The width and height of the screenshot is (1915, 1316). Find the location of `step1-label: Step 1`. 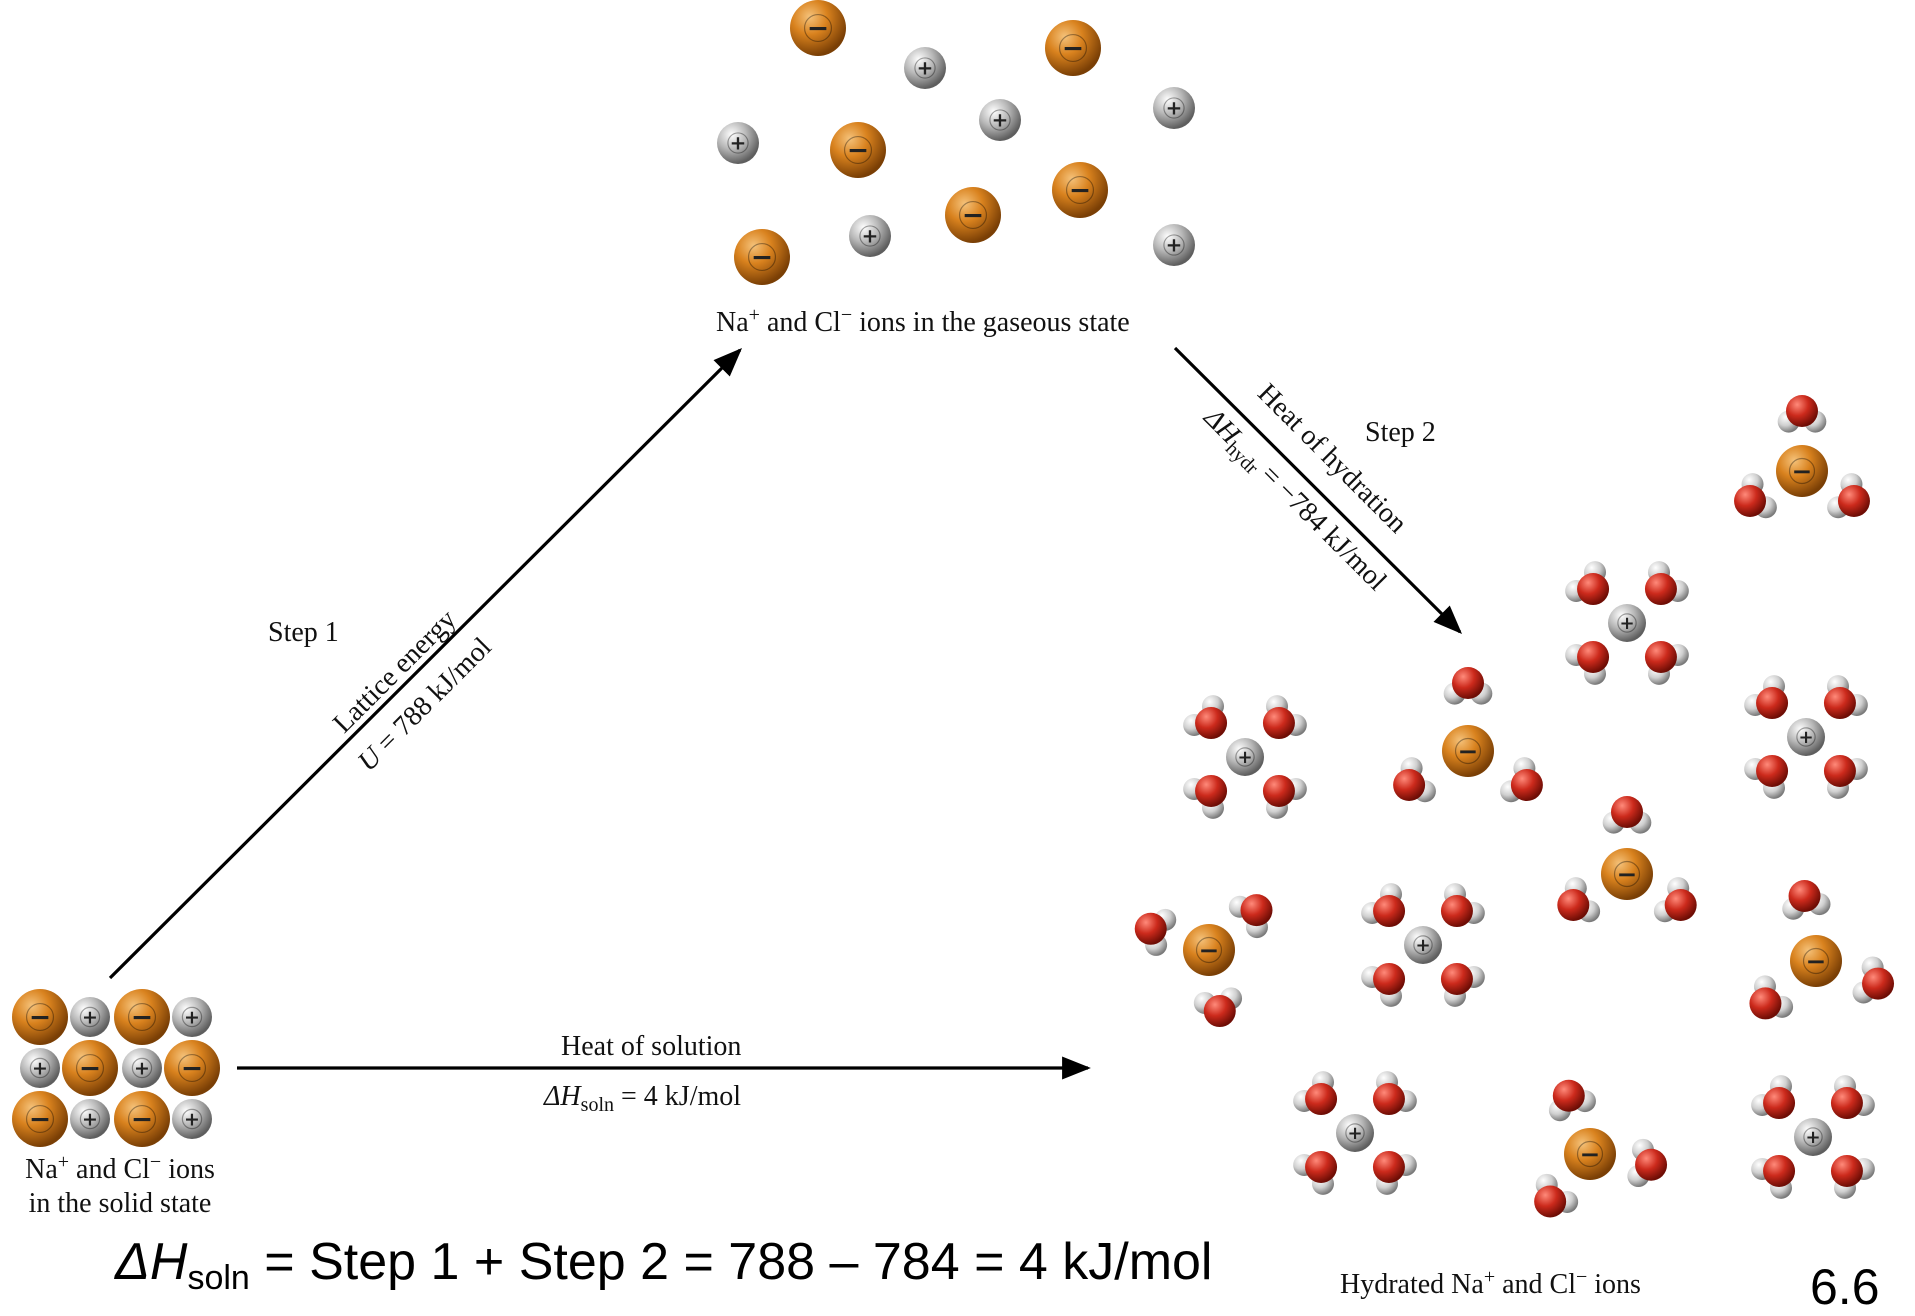

step1-label: Step 1 is located at coordinates (303, 632).